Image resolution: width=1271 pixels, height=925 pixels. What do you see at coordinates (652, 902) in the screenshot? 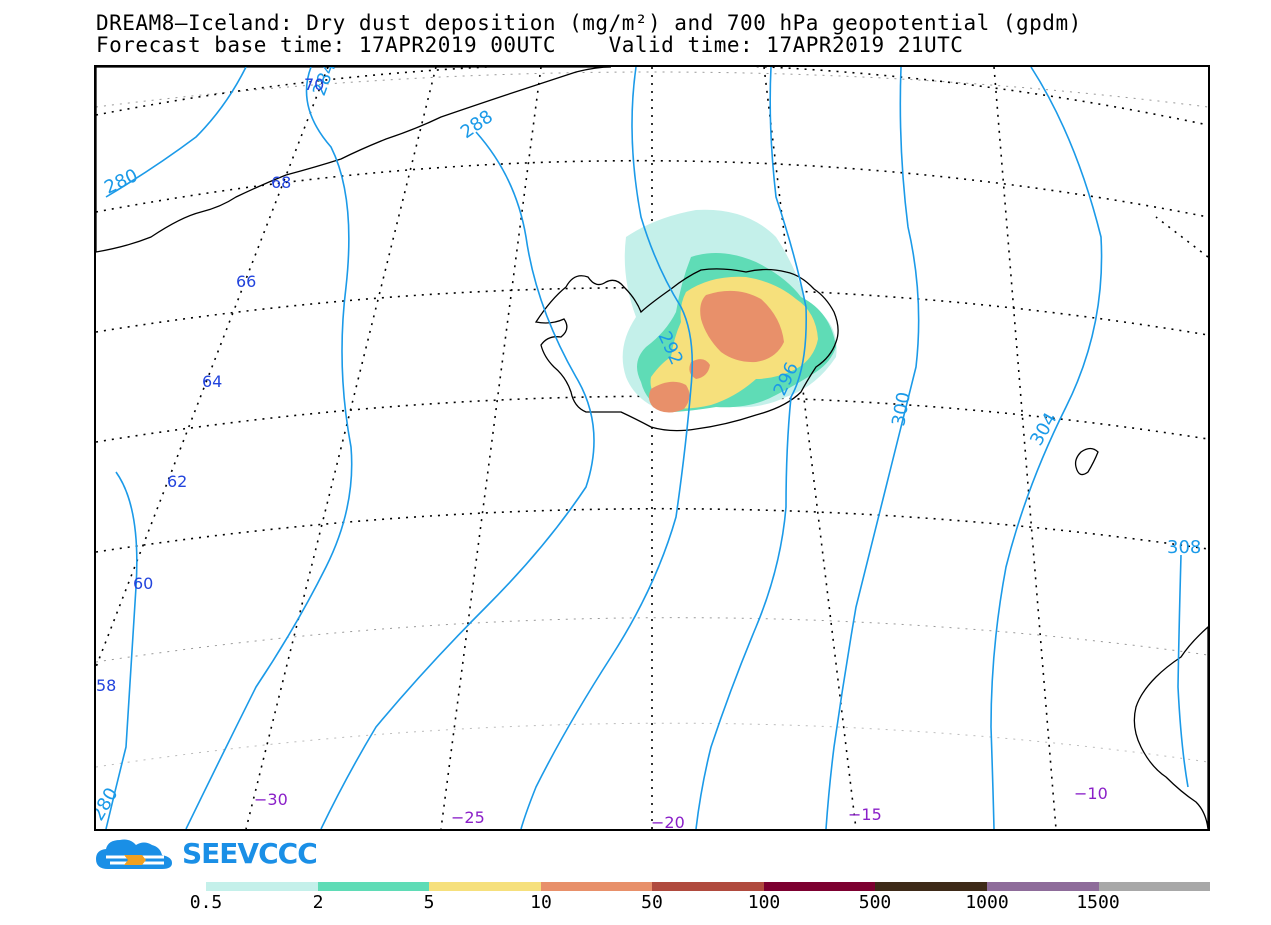
I see `colorbar-tick: 50` at bounding box center [652, 902].